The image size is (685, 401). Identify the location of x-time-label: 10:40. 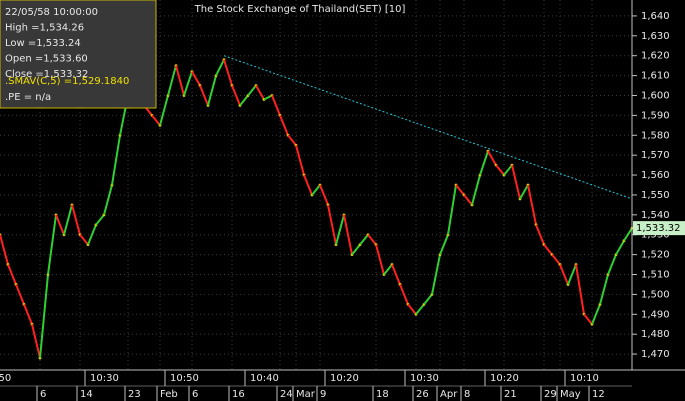
(264, 378).